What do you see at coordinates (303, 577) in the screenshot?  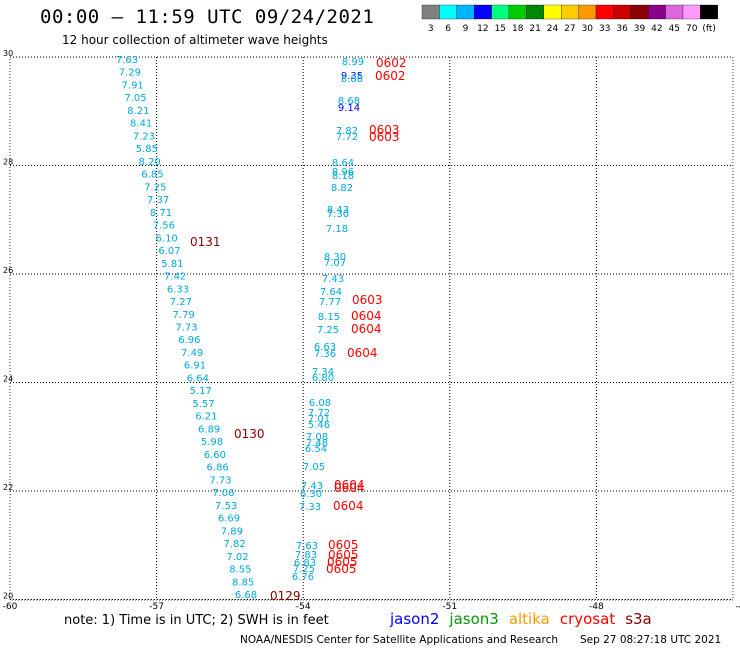 I see `wave-height-label: 6.76` at bounding box center [303, 577].